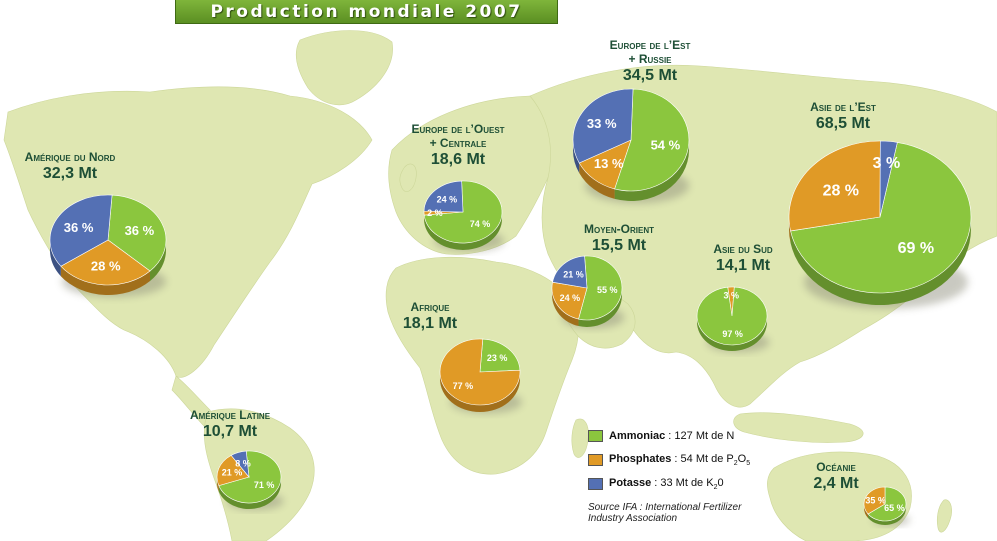 The height and width of the screenshot is (541, 997). Describe the element at coordinates (573, 274) in the screenshot. I see `pie-label-potasse: 21 %` at that location.